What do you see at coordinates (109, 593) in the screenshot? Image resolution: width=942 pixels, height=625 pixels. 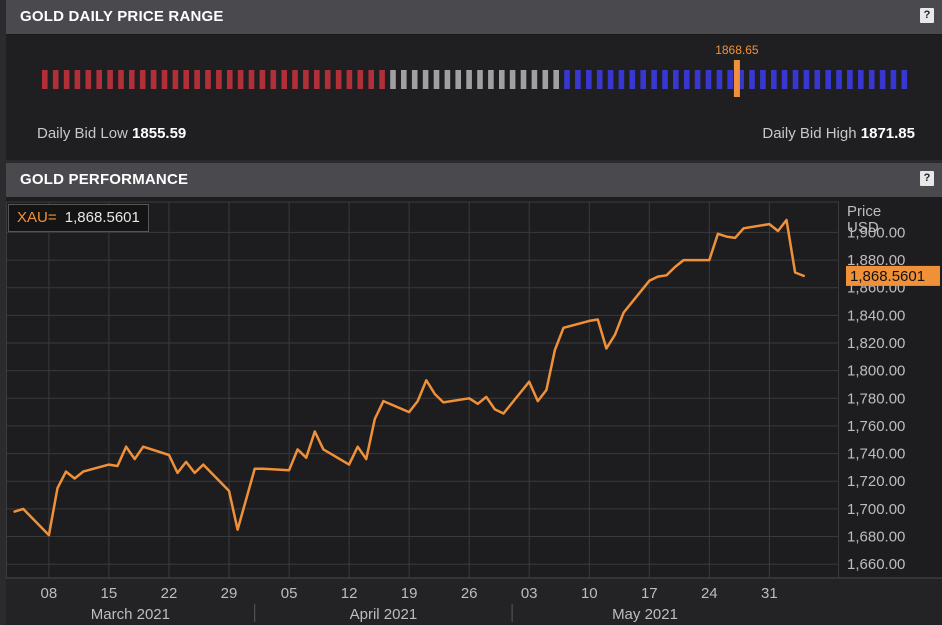 I see `x-tick-label: 15` at bounding box center [109, 593].